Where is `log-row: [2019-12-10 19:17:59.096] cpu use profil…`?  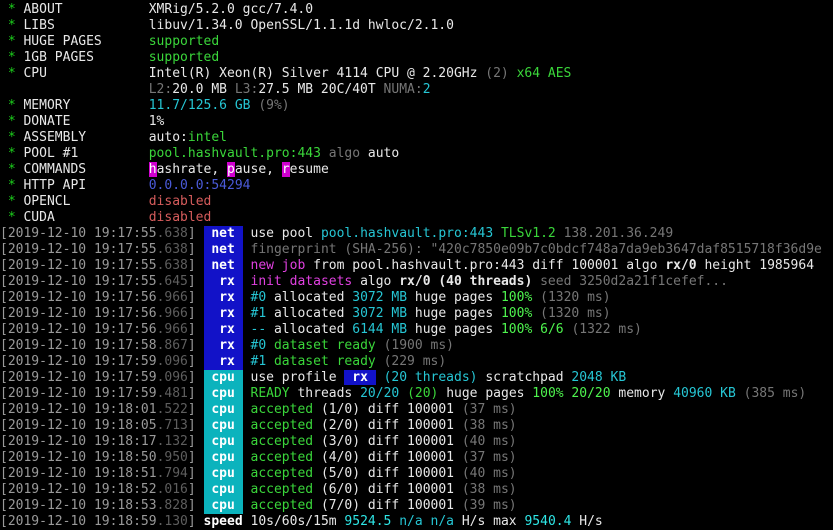 log-row: [2019-12-10 19:17:59.096] cpu use profil… is located at coordinates (416, 378).